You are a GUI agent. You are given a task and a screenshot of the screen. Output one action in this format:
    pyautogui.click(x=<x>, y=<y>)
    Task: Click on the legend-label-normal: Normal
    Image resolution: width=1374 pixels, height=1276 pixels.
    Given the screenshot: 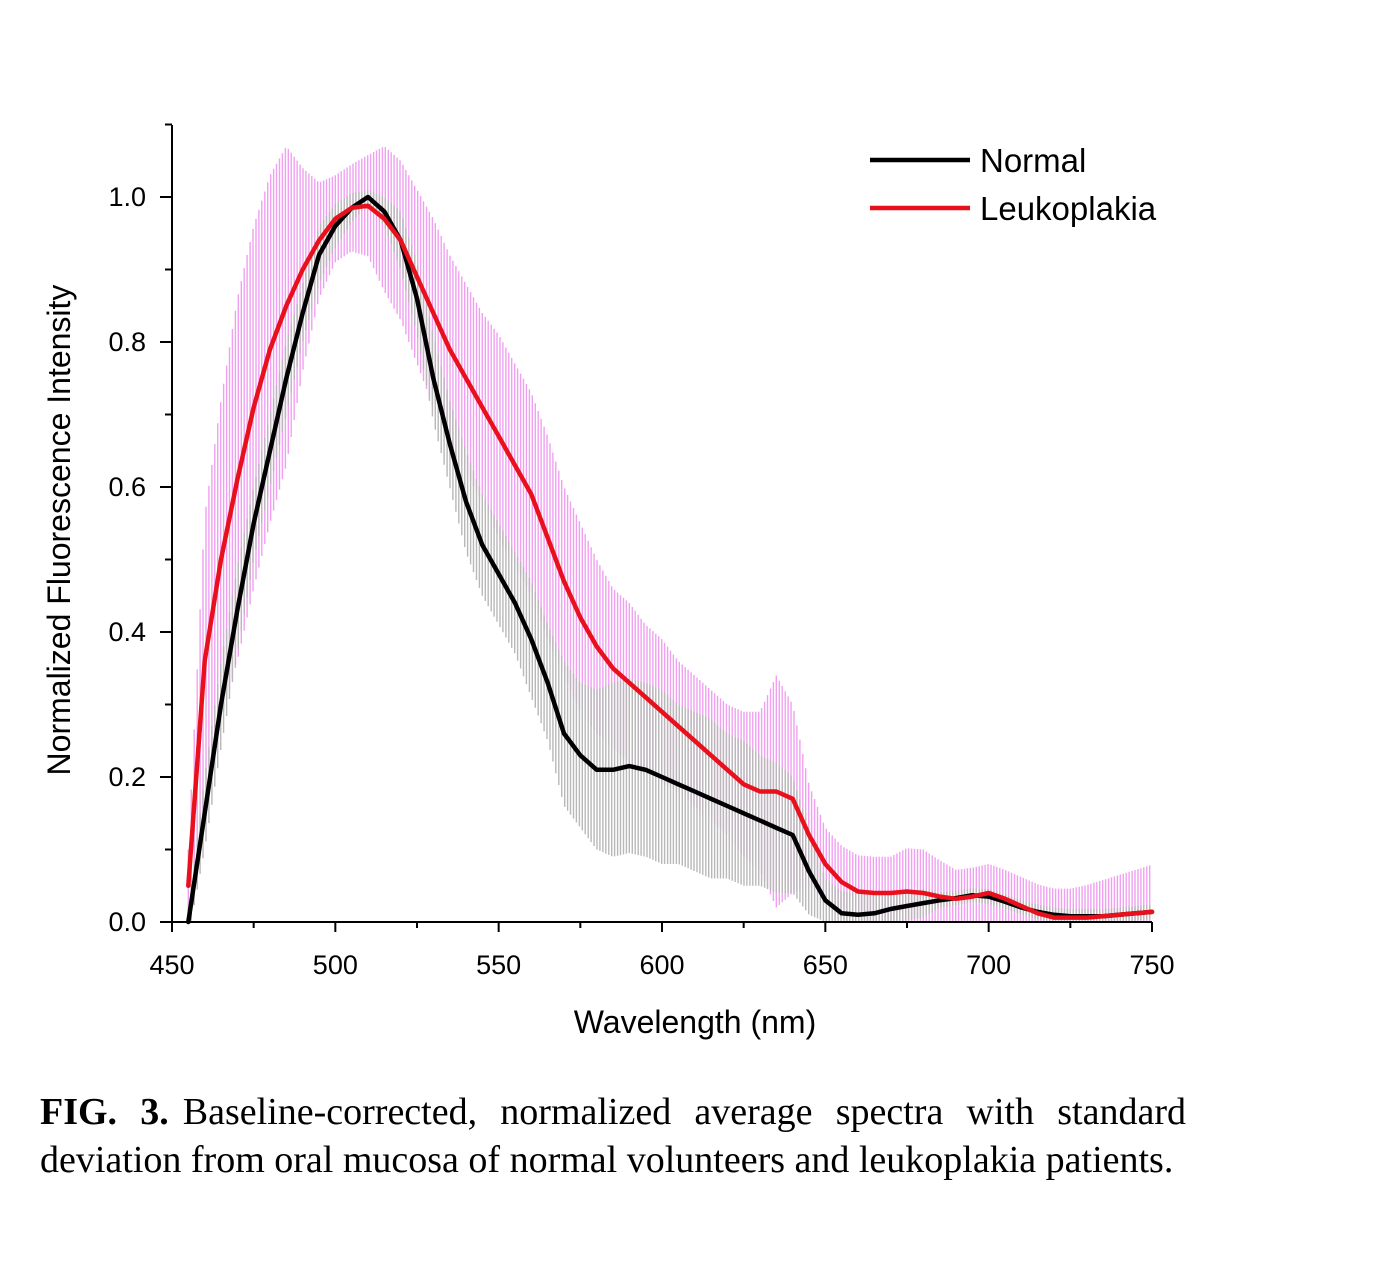 What is the action you would take?
    pyautogui.click(x=1033, y=160)
    